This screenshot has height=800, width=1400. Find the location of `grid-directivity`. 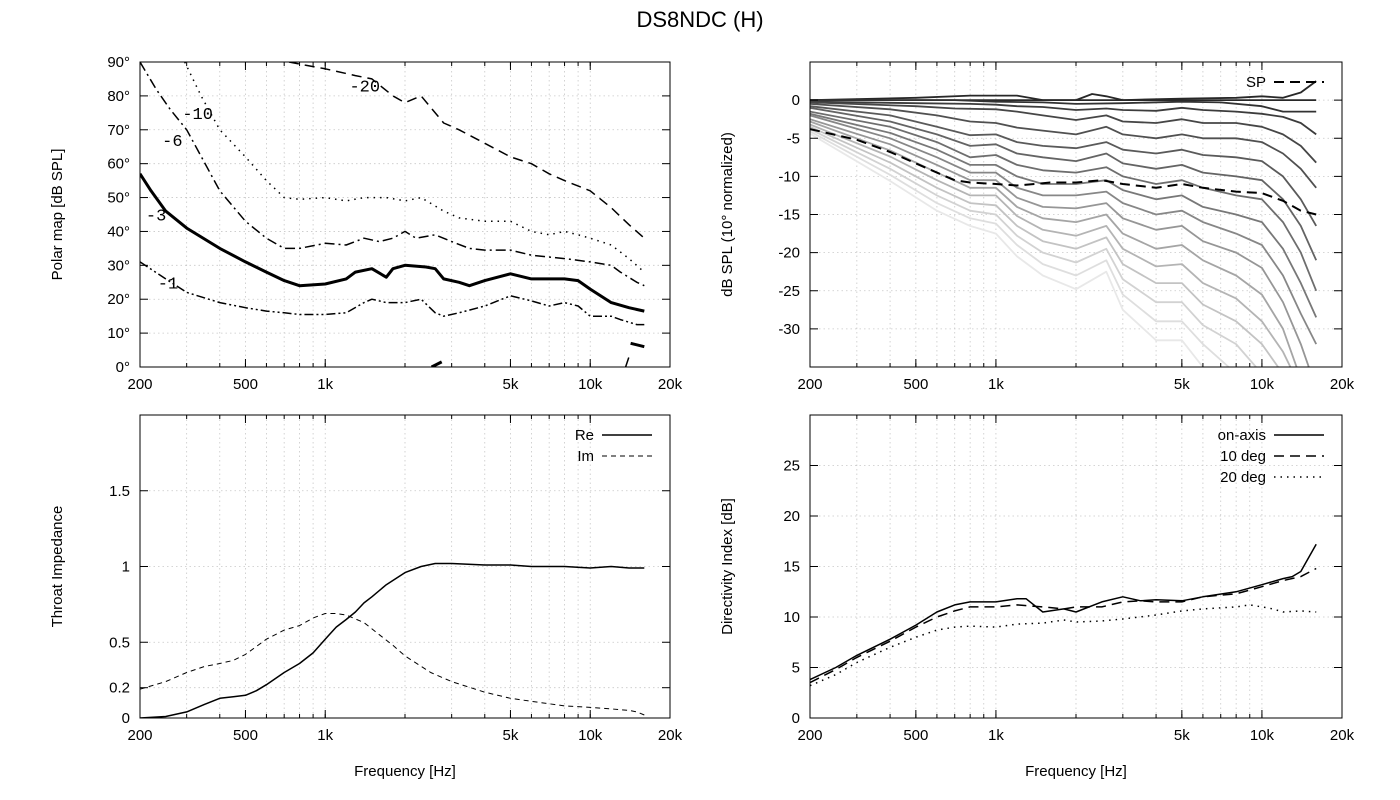

grid-directivity is located at coordinates (1076, 566).